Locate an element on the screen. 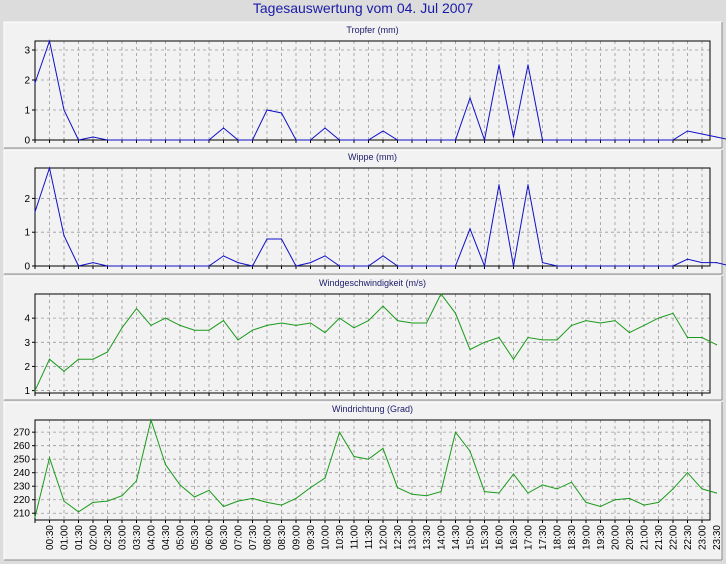 The image size is (726, 564). x-tick-label: 02:00 is located at coordinates (94, 537).